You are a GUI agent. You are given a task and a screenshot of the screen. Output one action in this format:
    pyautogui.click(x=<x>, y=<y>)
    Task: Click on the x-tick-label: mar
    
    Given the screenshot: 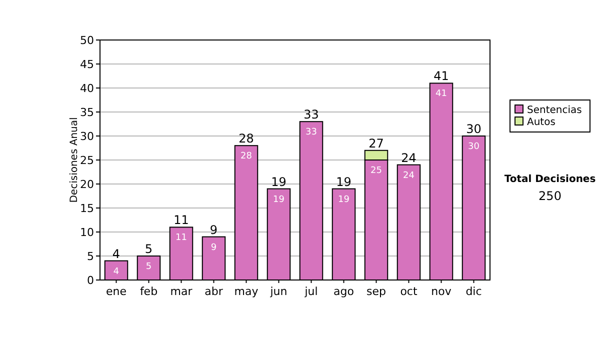 What is the action you would take?
    pyautogui.click(x=181, y=291)
    